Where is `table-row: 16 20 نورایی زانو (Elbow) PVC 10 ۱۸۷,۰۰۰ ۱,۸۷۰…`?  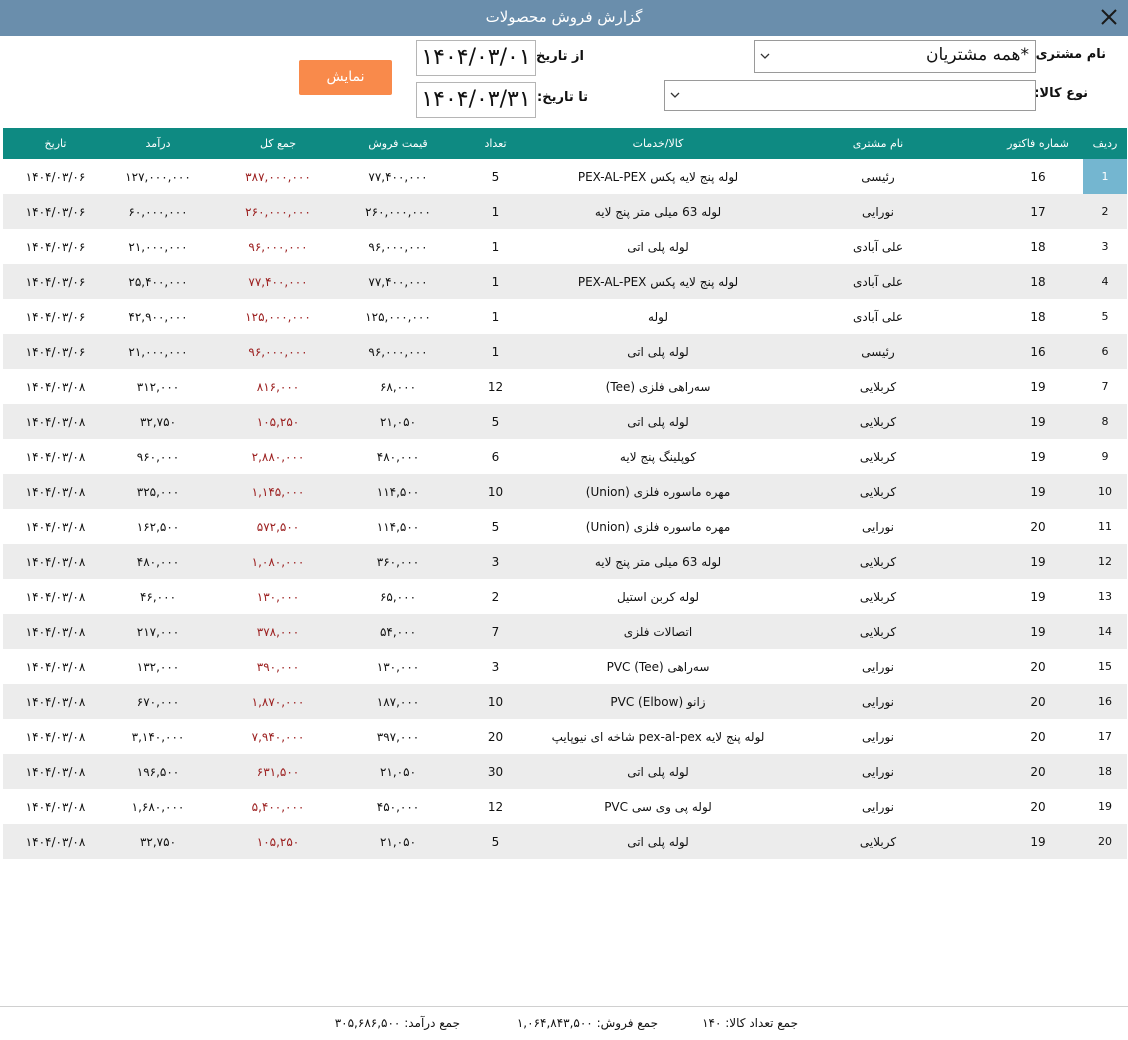 table-row: 16 20 نورایی زانو (Elbow) PVC 10 ۱۸۷,۰۰۰ ۱,۸۷۰… is located at coordinates (565, 701).